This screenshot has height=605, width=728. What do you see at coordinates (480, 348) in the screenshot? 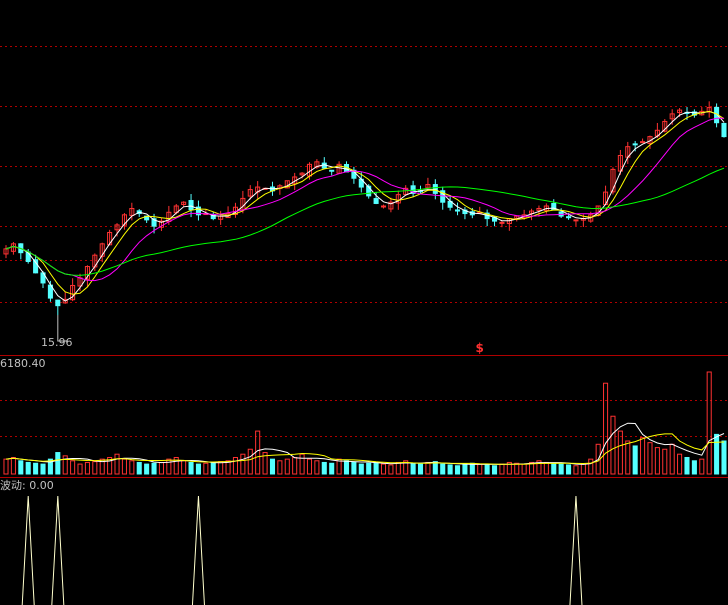
I see `signal-marker: $` at bounding box center [480, 348].